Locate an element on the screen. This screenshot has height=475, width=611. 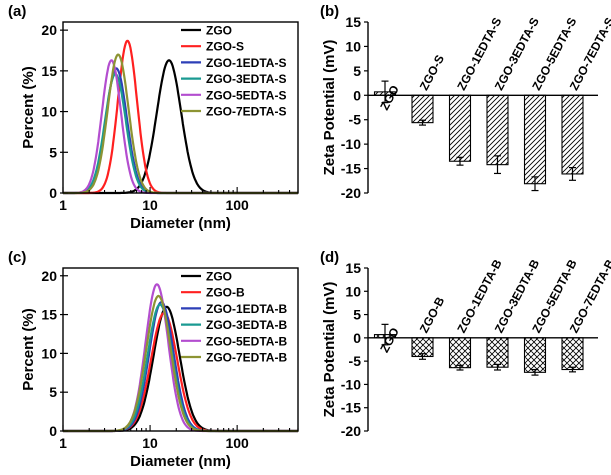
legend-label-zgo-7edta-s: ZGO-7EDTA-S is located at coordinates (246, 112).